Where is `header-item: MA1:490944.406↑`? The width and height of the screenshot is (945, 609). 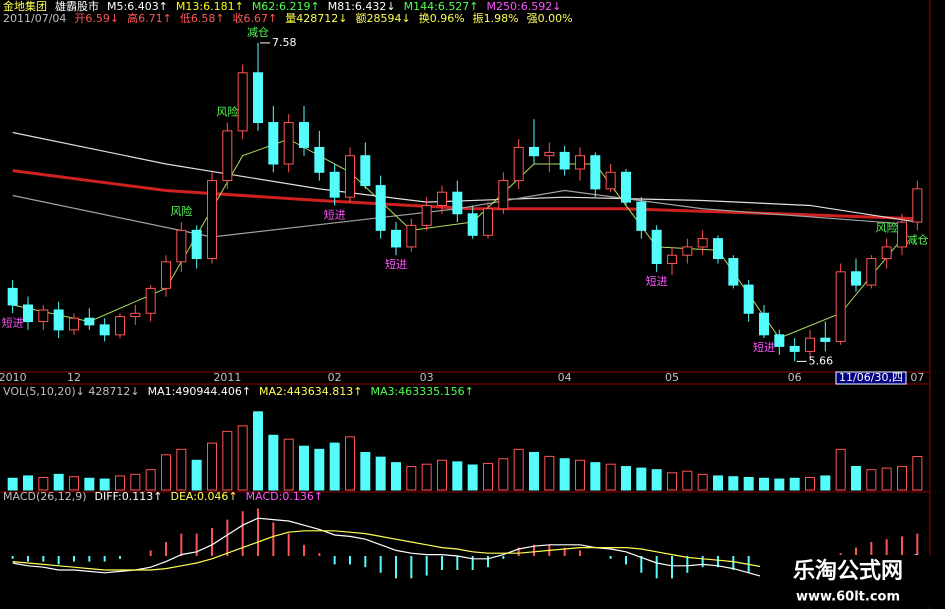 header-item: MA1:490944.406↑ is located at coordinates (199, 391).